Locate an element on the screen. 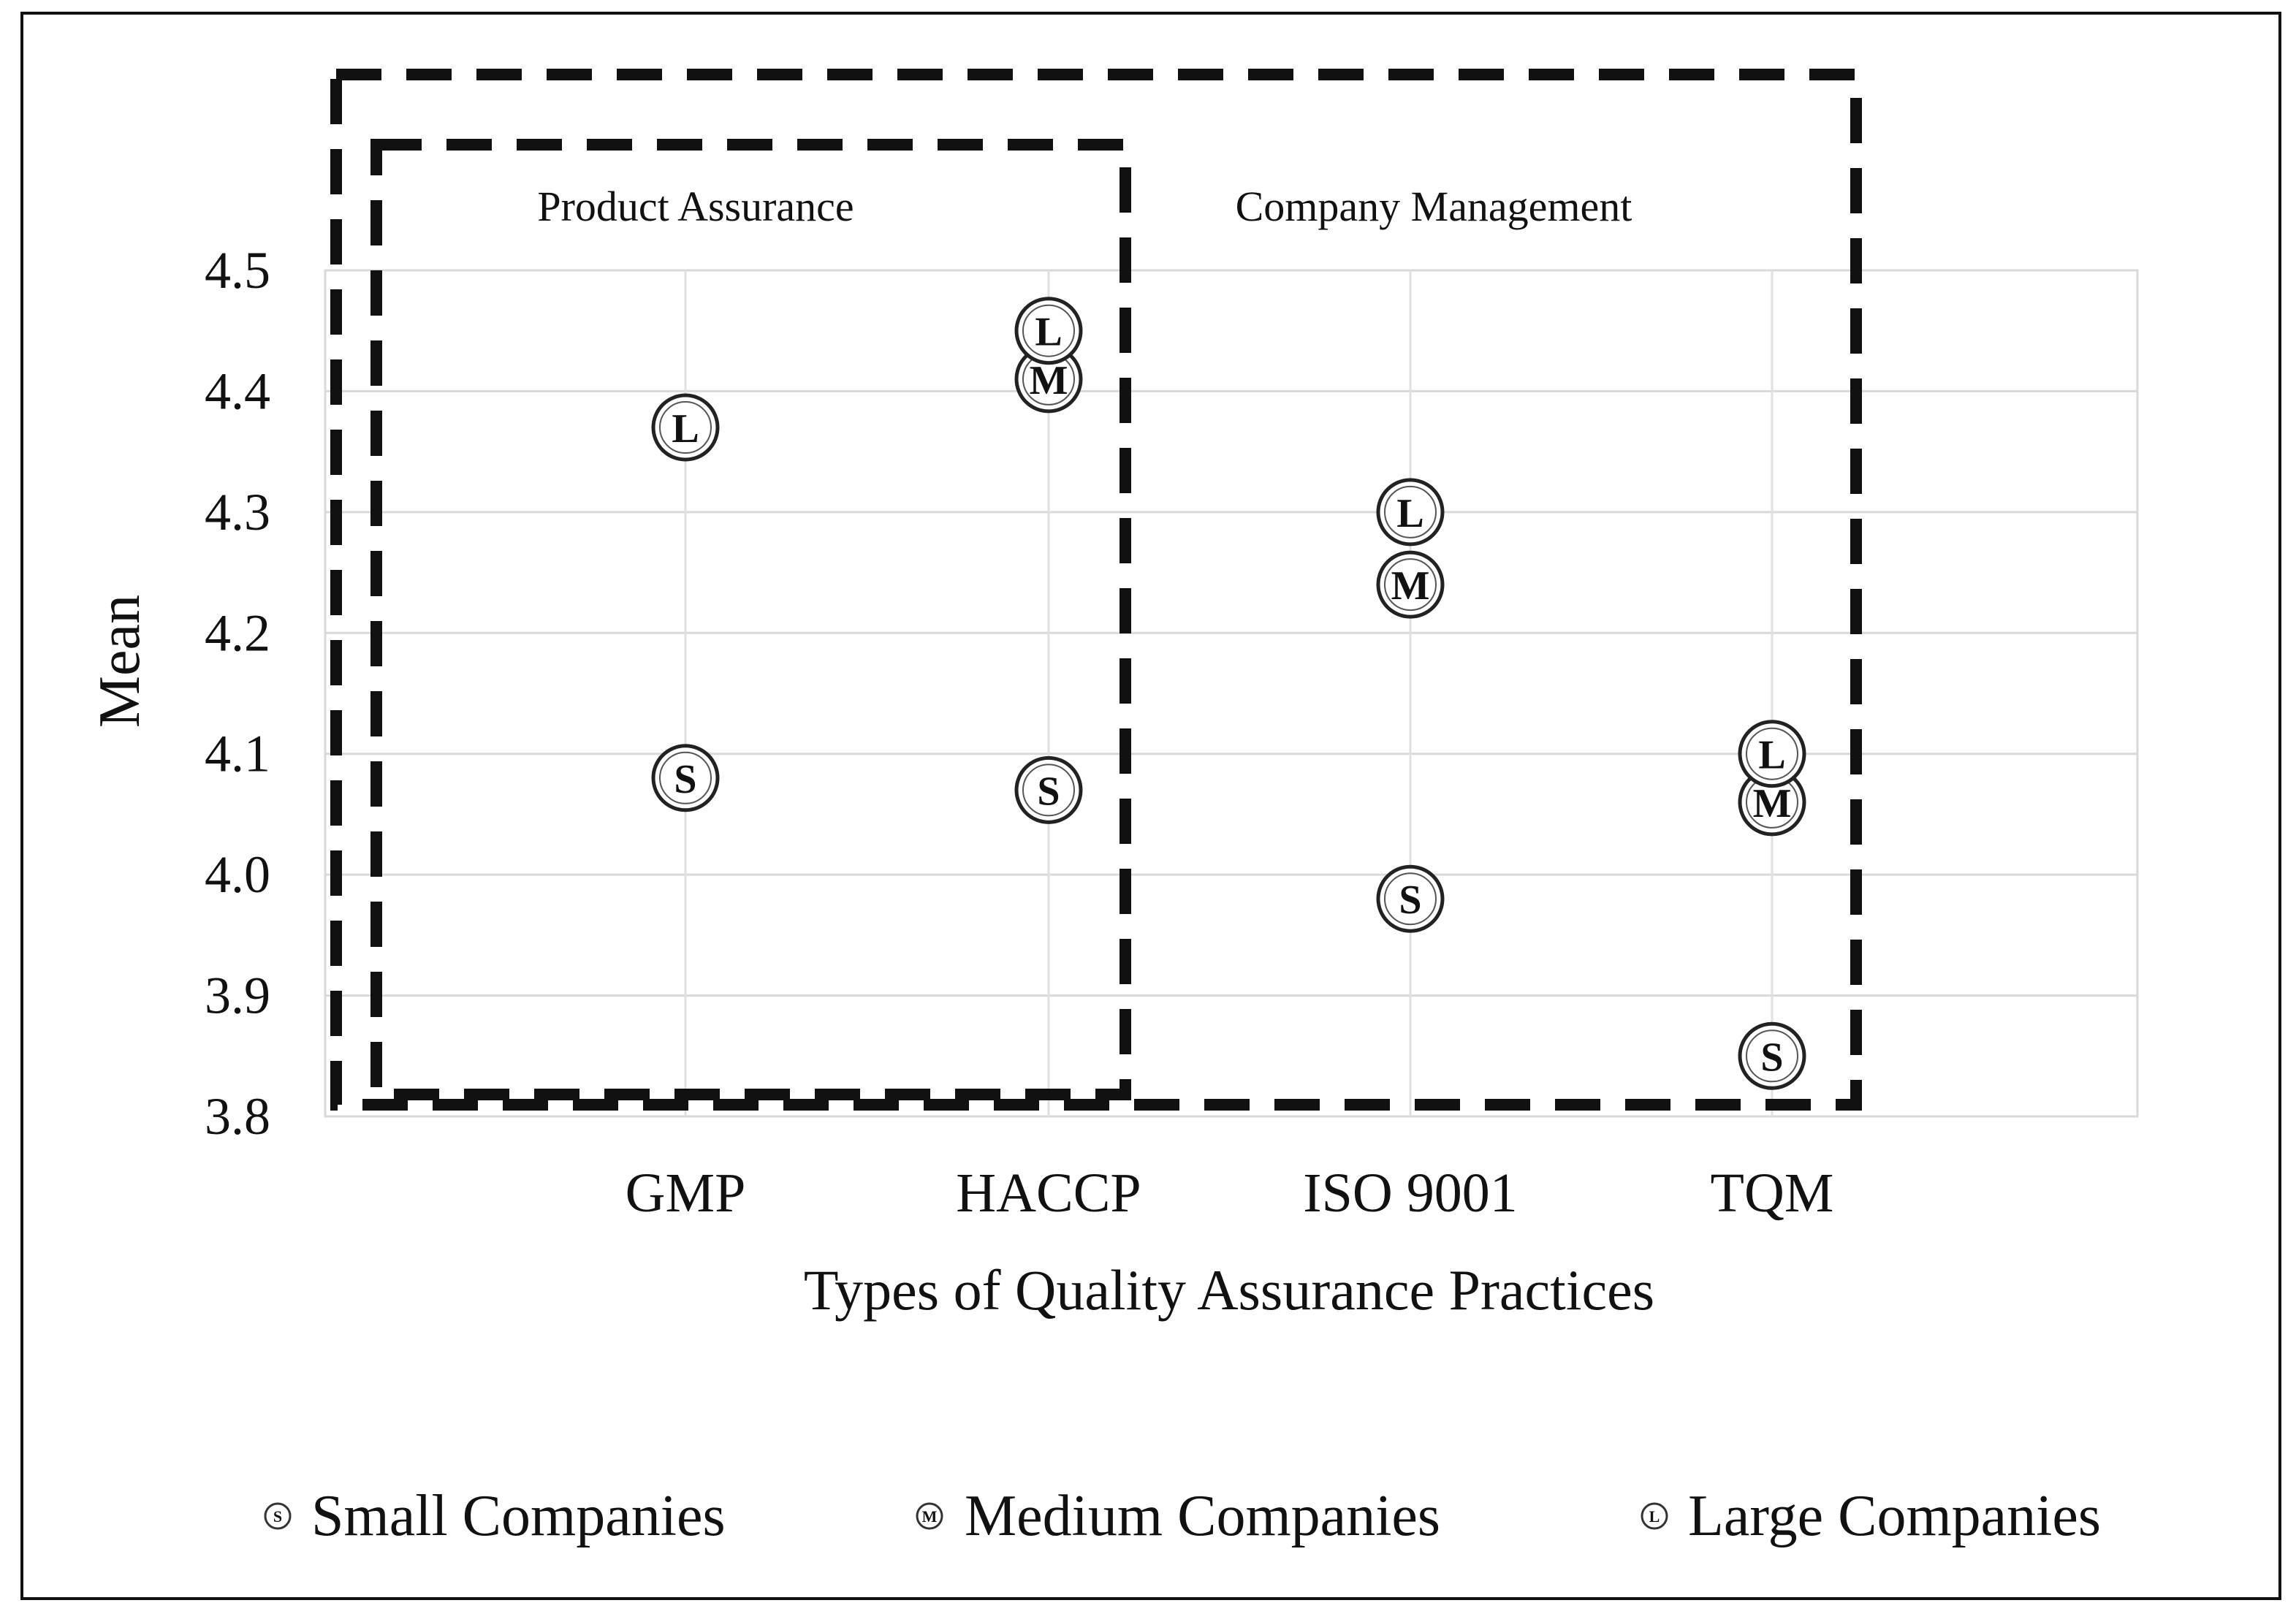 This screenshot has height=1622, width=2296. y-tick-label: 4.3 is located at coordinates (237, 512).